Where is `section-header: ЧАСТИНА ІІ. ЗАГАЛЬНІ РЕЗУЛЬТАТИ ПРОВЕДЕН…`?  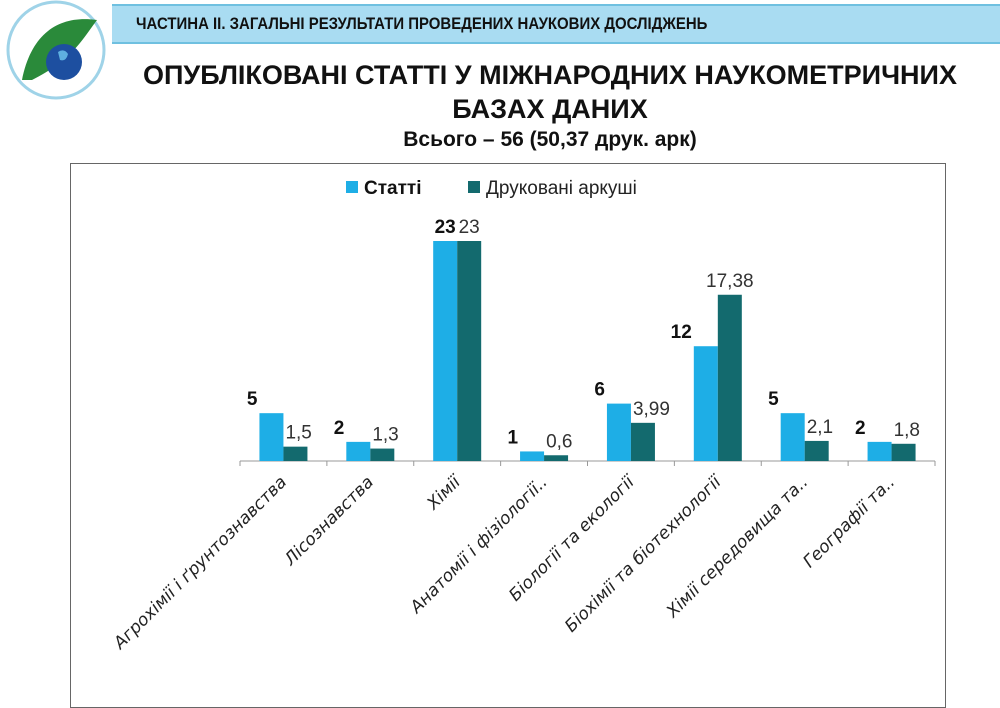 section-header: ЧАСТИНА ІІ. ЗАГАЛЬНІ РЕЗУЛЬТАТИ ПРОВЕДЕН… is located at coordinates (422, 23).